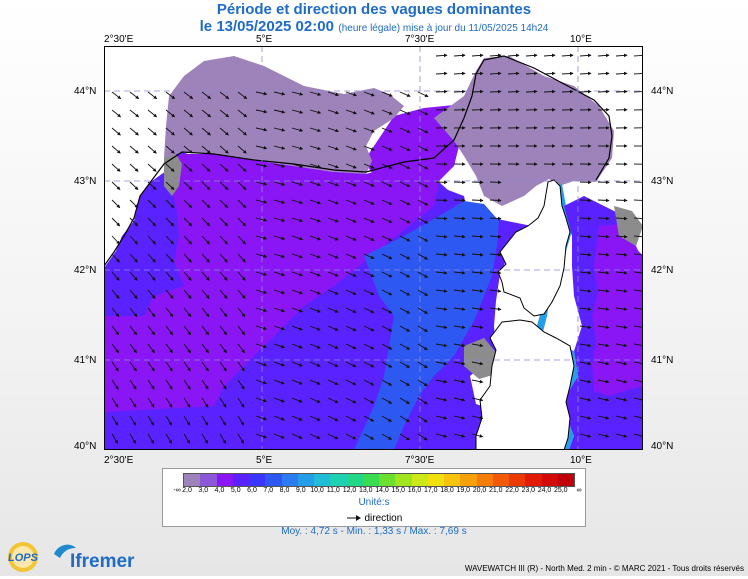 The height and width of the screenshot is (579, 748). Describe the element at coordinates (447, 490) in the screenshot. I see `colorbar-tick-label: 18,0` at that location.